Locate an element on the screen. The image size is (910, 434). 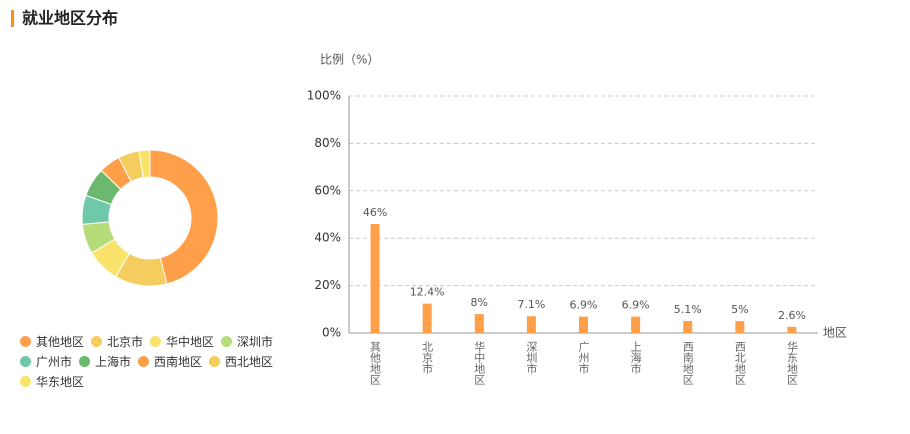
legend-item: 深圳市 is located at coordinates (247, 341).